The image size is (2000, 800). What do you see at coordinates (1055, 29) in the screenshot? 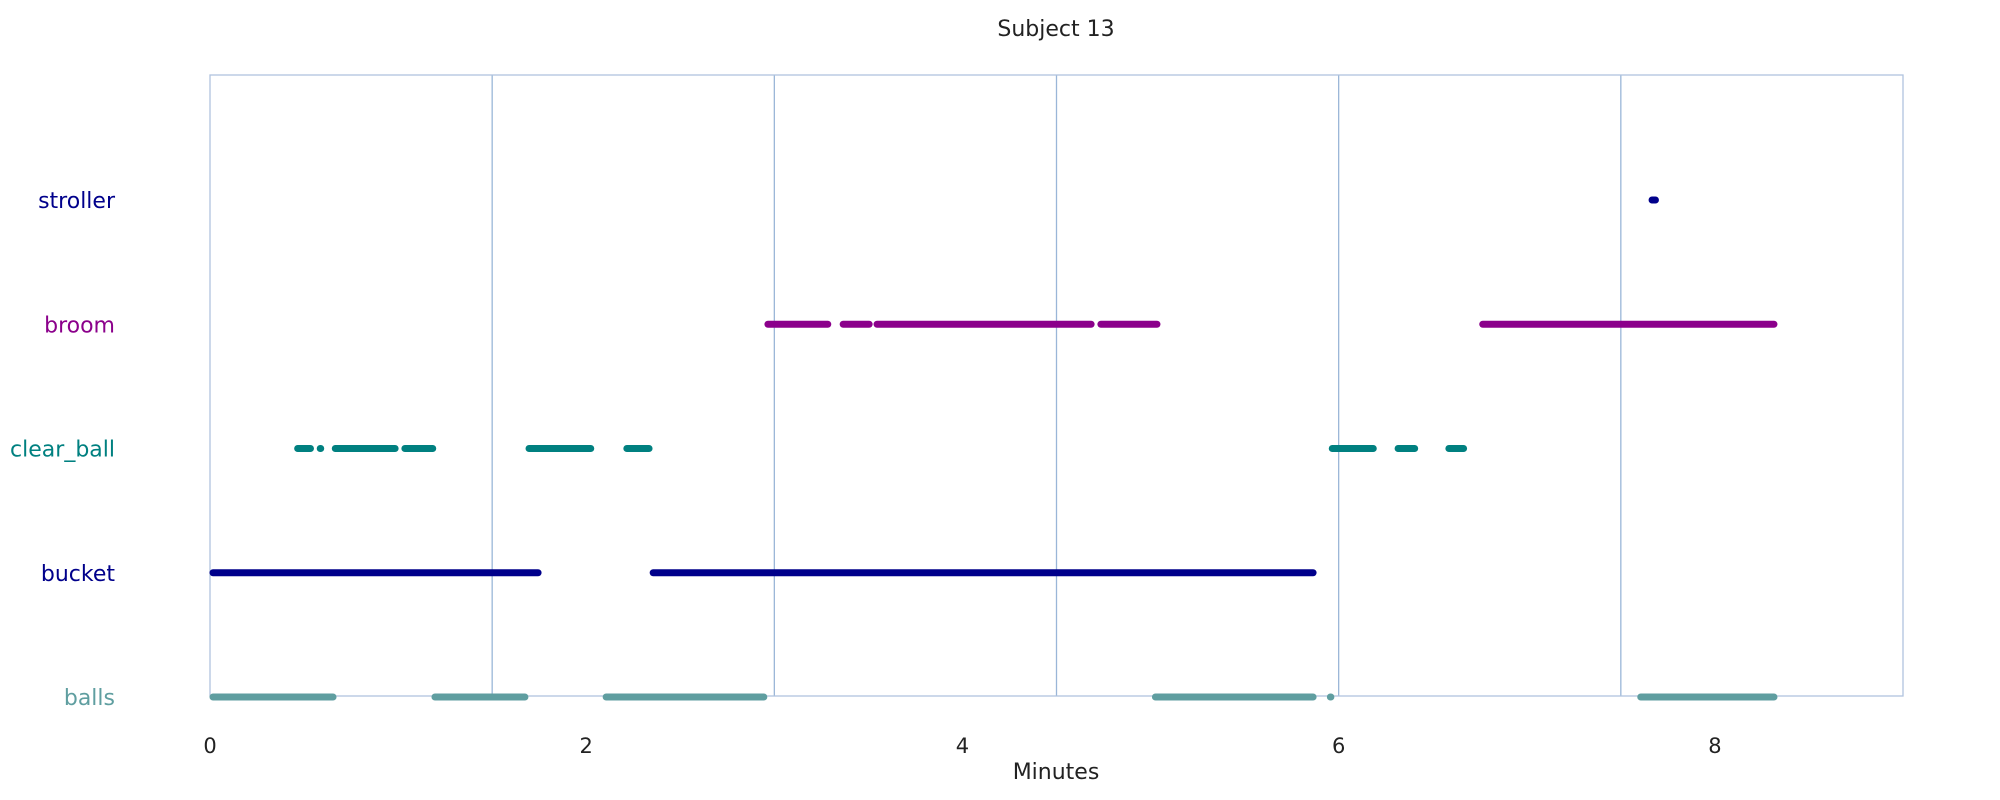
I see `chart-title: Subject 13` at bounding box center [1055, 29].